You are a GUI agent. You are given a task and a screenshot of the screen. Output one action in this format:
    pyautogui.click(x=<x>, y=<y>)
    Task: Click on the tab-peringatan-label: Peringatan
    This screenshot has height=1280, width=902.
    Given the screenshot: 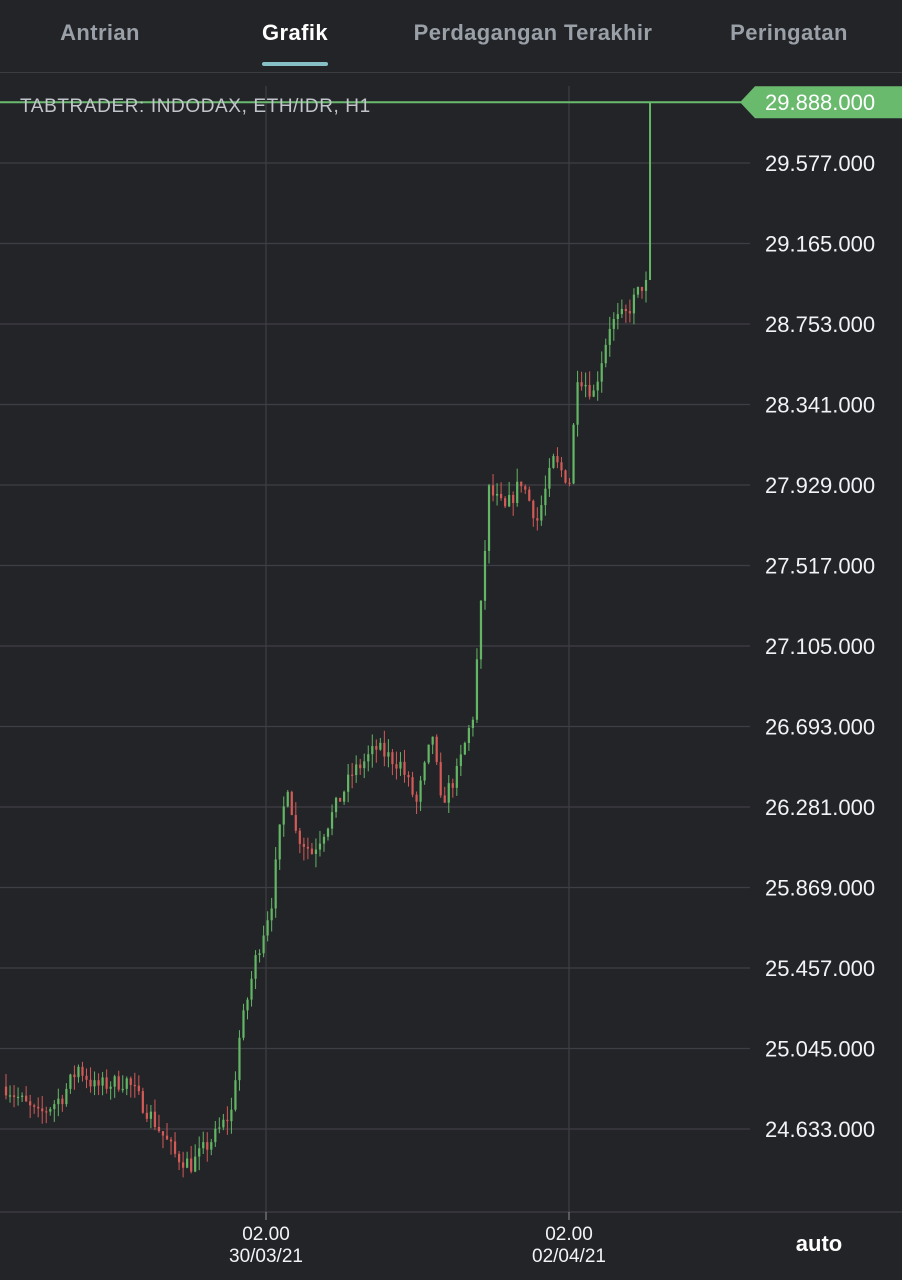 What is the action you would take?
    pyautogui.click(x=789, y=32)
    